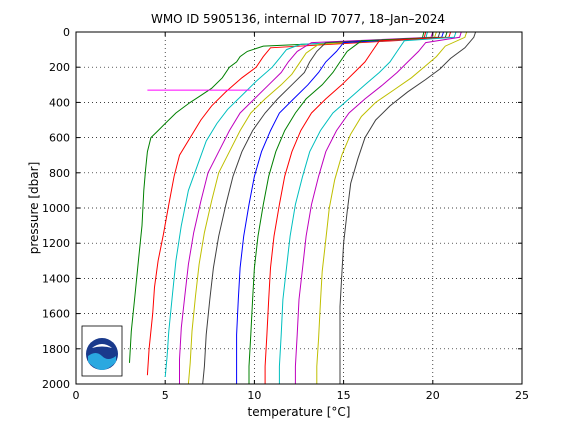 Image resolution: width=576 pixels, height=432 pixels. Describe the element at coordinates (66, 32) in the screenshot. I see `y-tick-label: 0` at that location.